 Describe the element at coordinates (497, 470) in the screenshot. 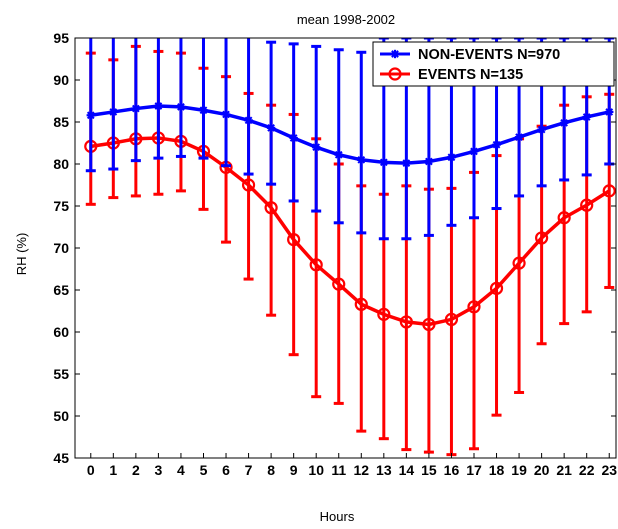

I see `x-tick-label: 18` at that location.